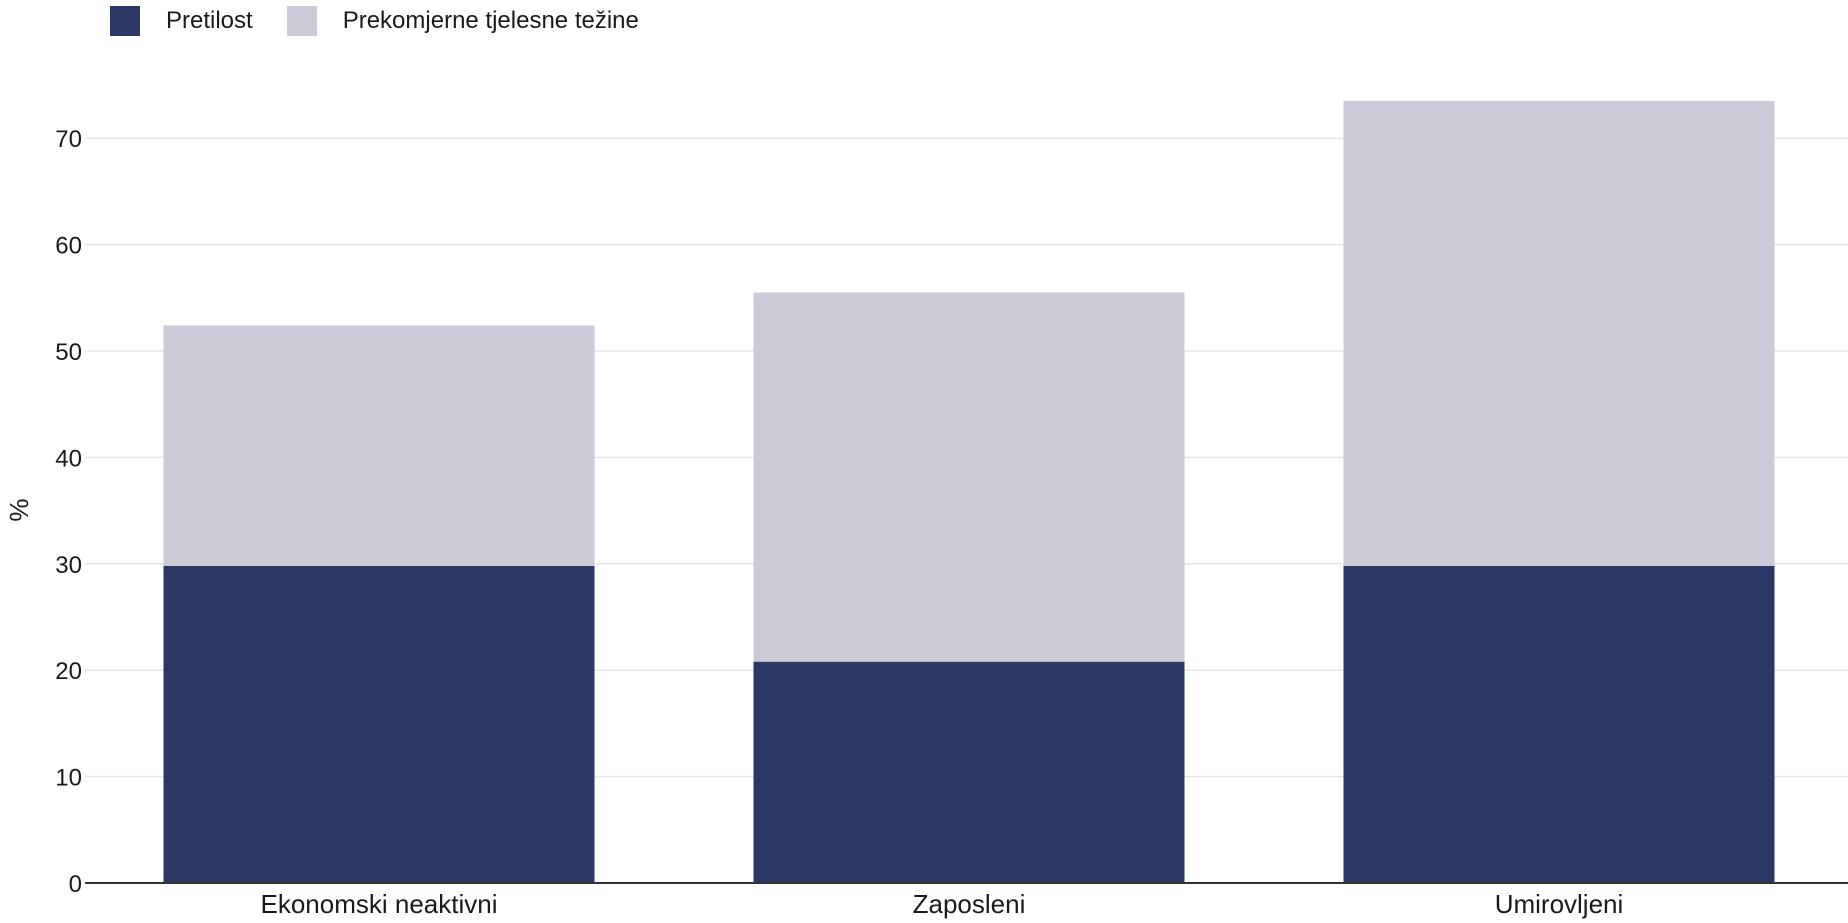  Describe the element at coordinates (75, 884) in the screenshot. I see `y-tick-label-0: 0` at that location.